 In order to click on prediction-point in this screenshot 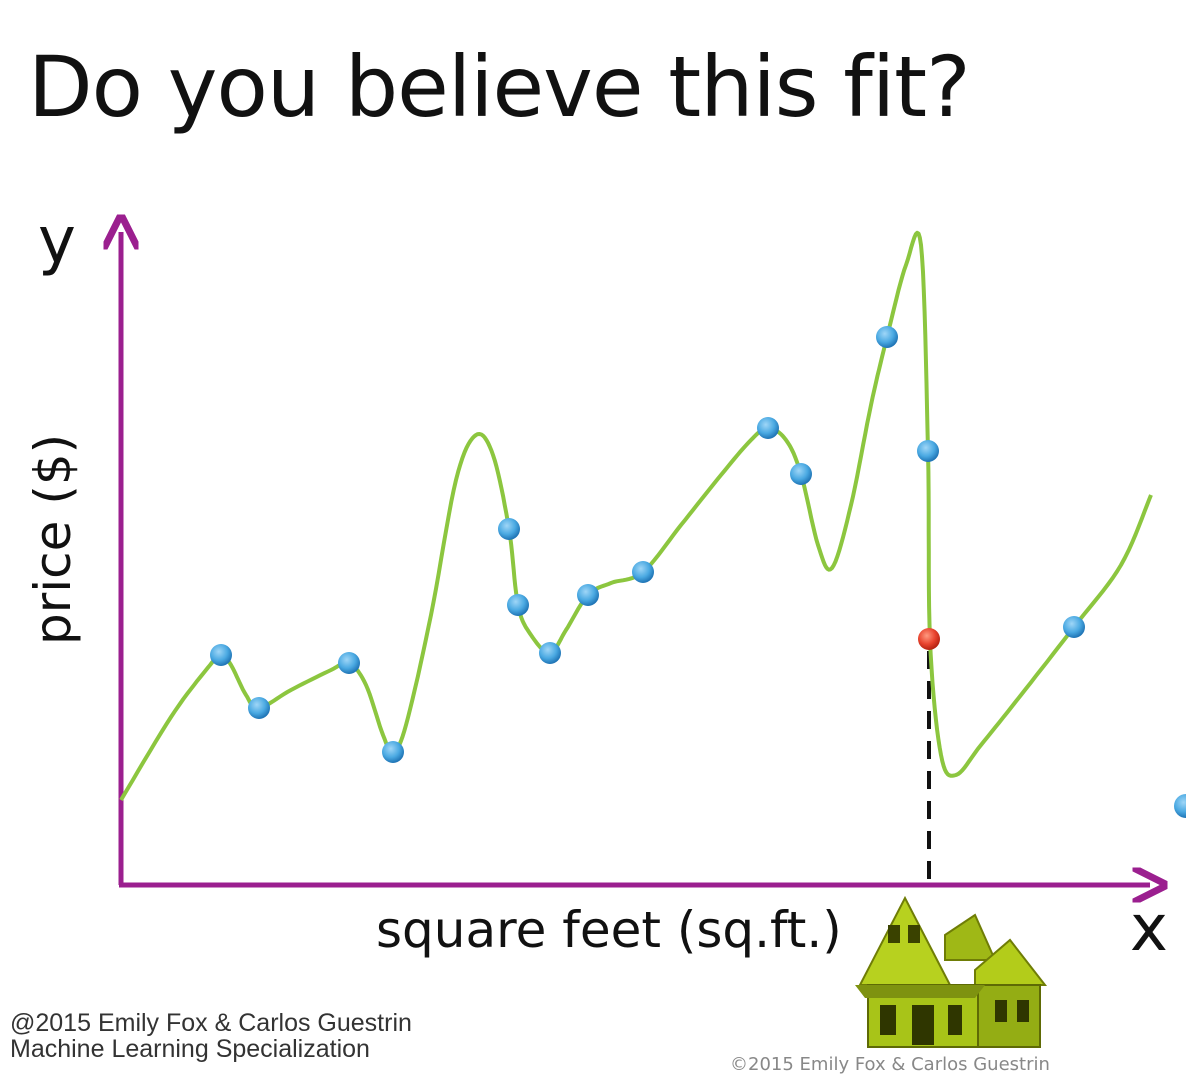, I will do `click(929, 639)`.